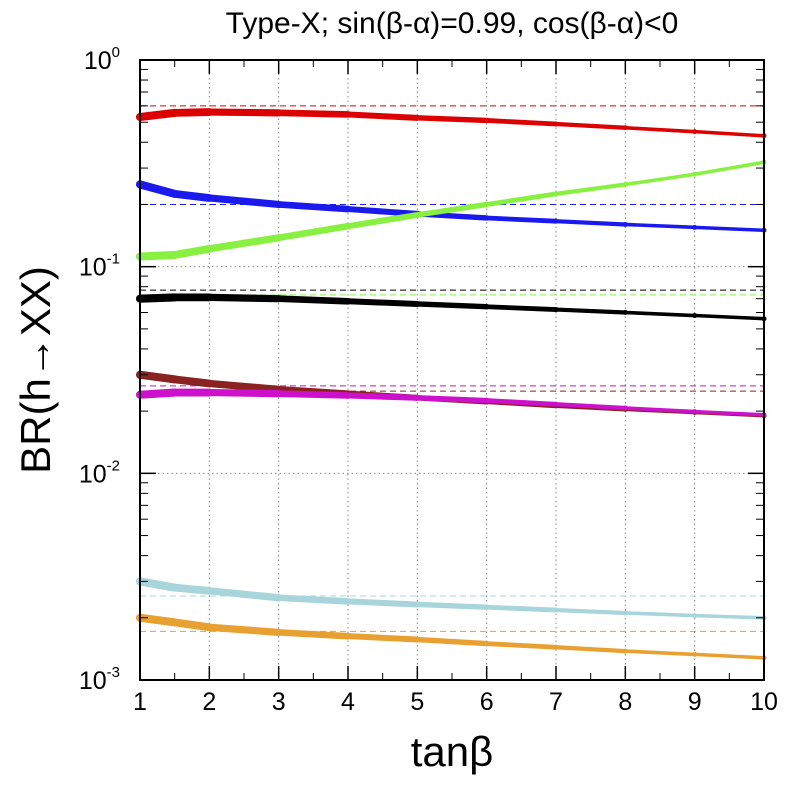 This screenshot has height=800, width=800. What do you see at coordinates (455, 702) in the screenshot?
I see `x-tick-labels: 1 2 3 4 5 6 7 8 9 10` at bounding box center [455, 702].